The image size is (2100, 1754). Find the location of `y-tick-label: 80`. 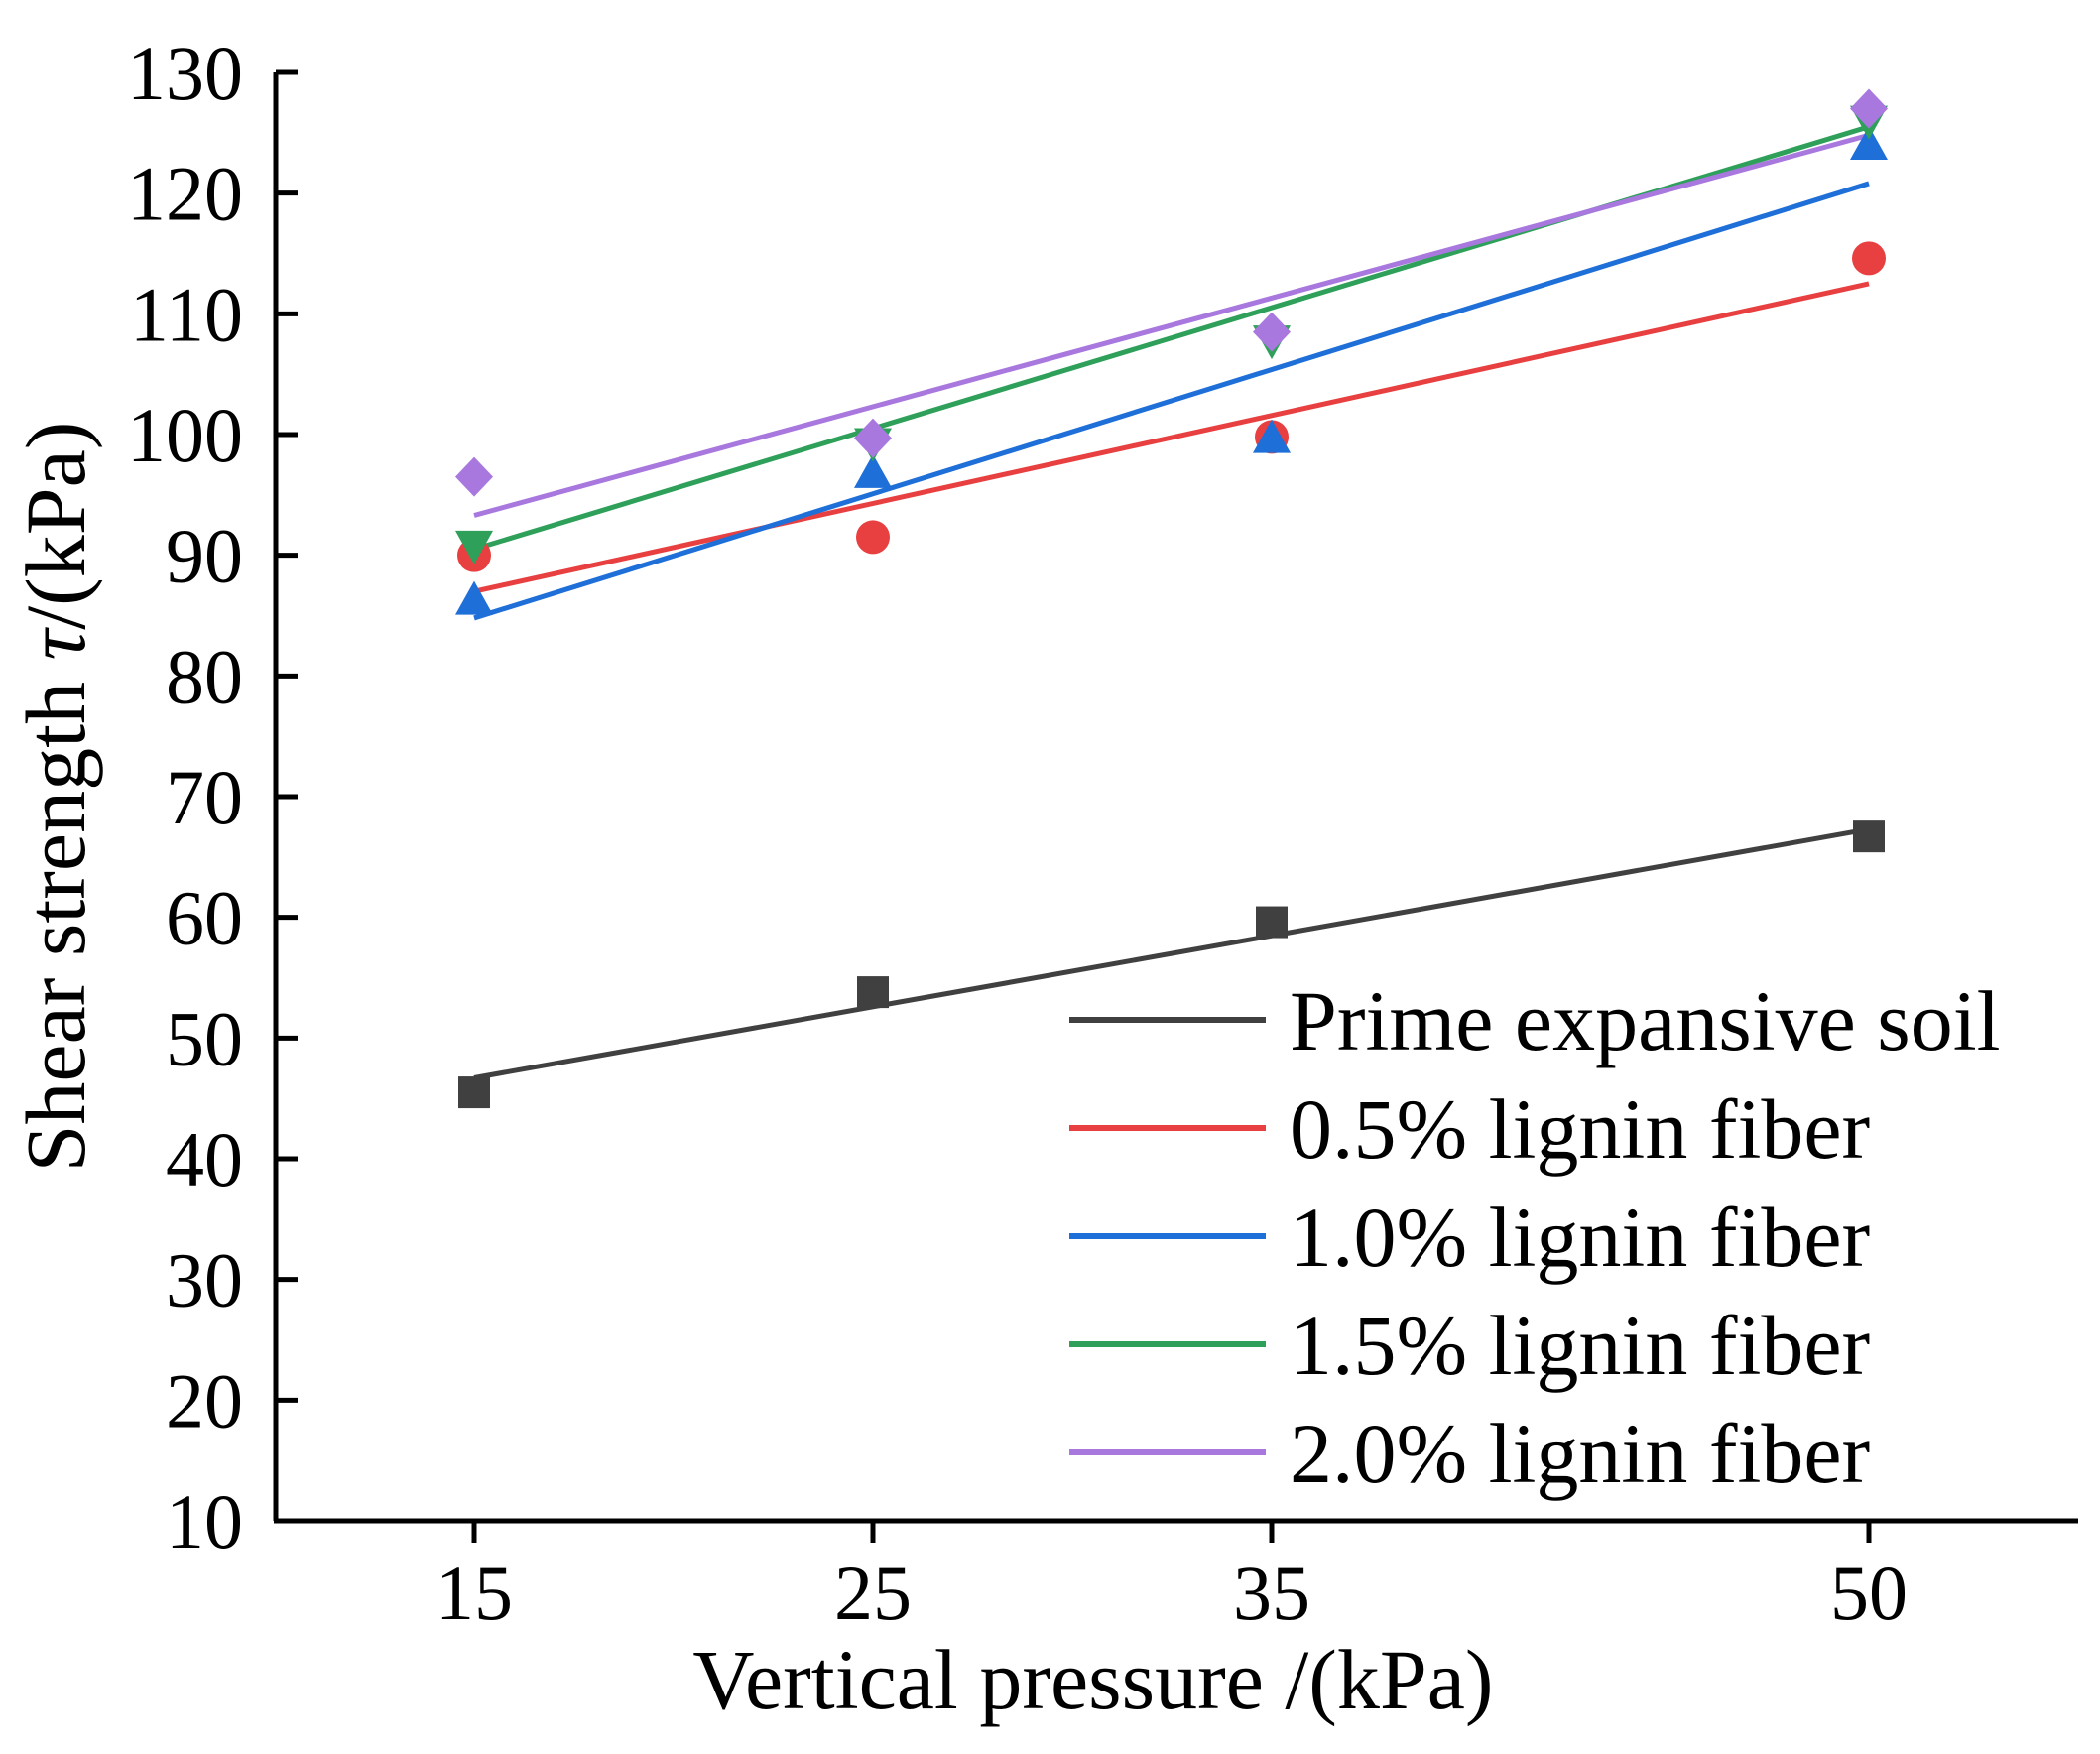

y-tick-label: 80 is located at coordinates (204, 676).